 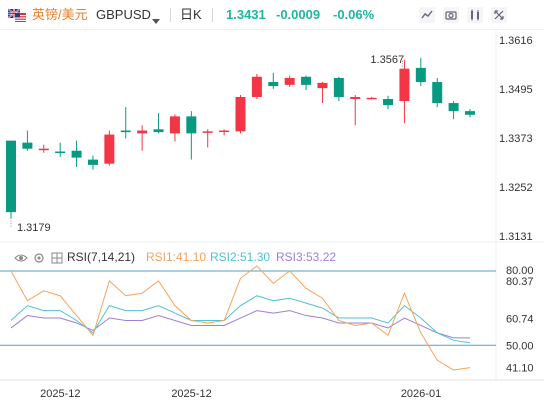 I want to click on rsi3-line, so click(x=240, y=324).